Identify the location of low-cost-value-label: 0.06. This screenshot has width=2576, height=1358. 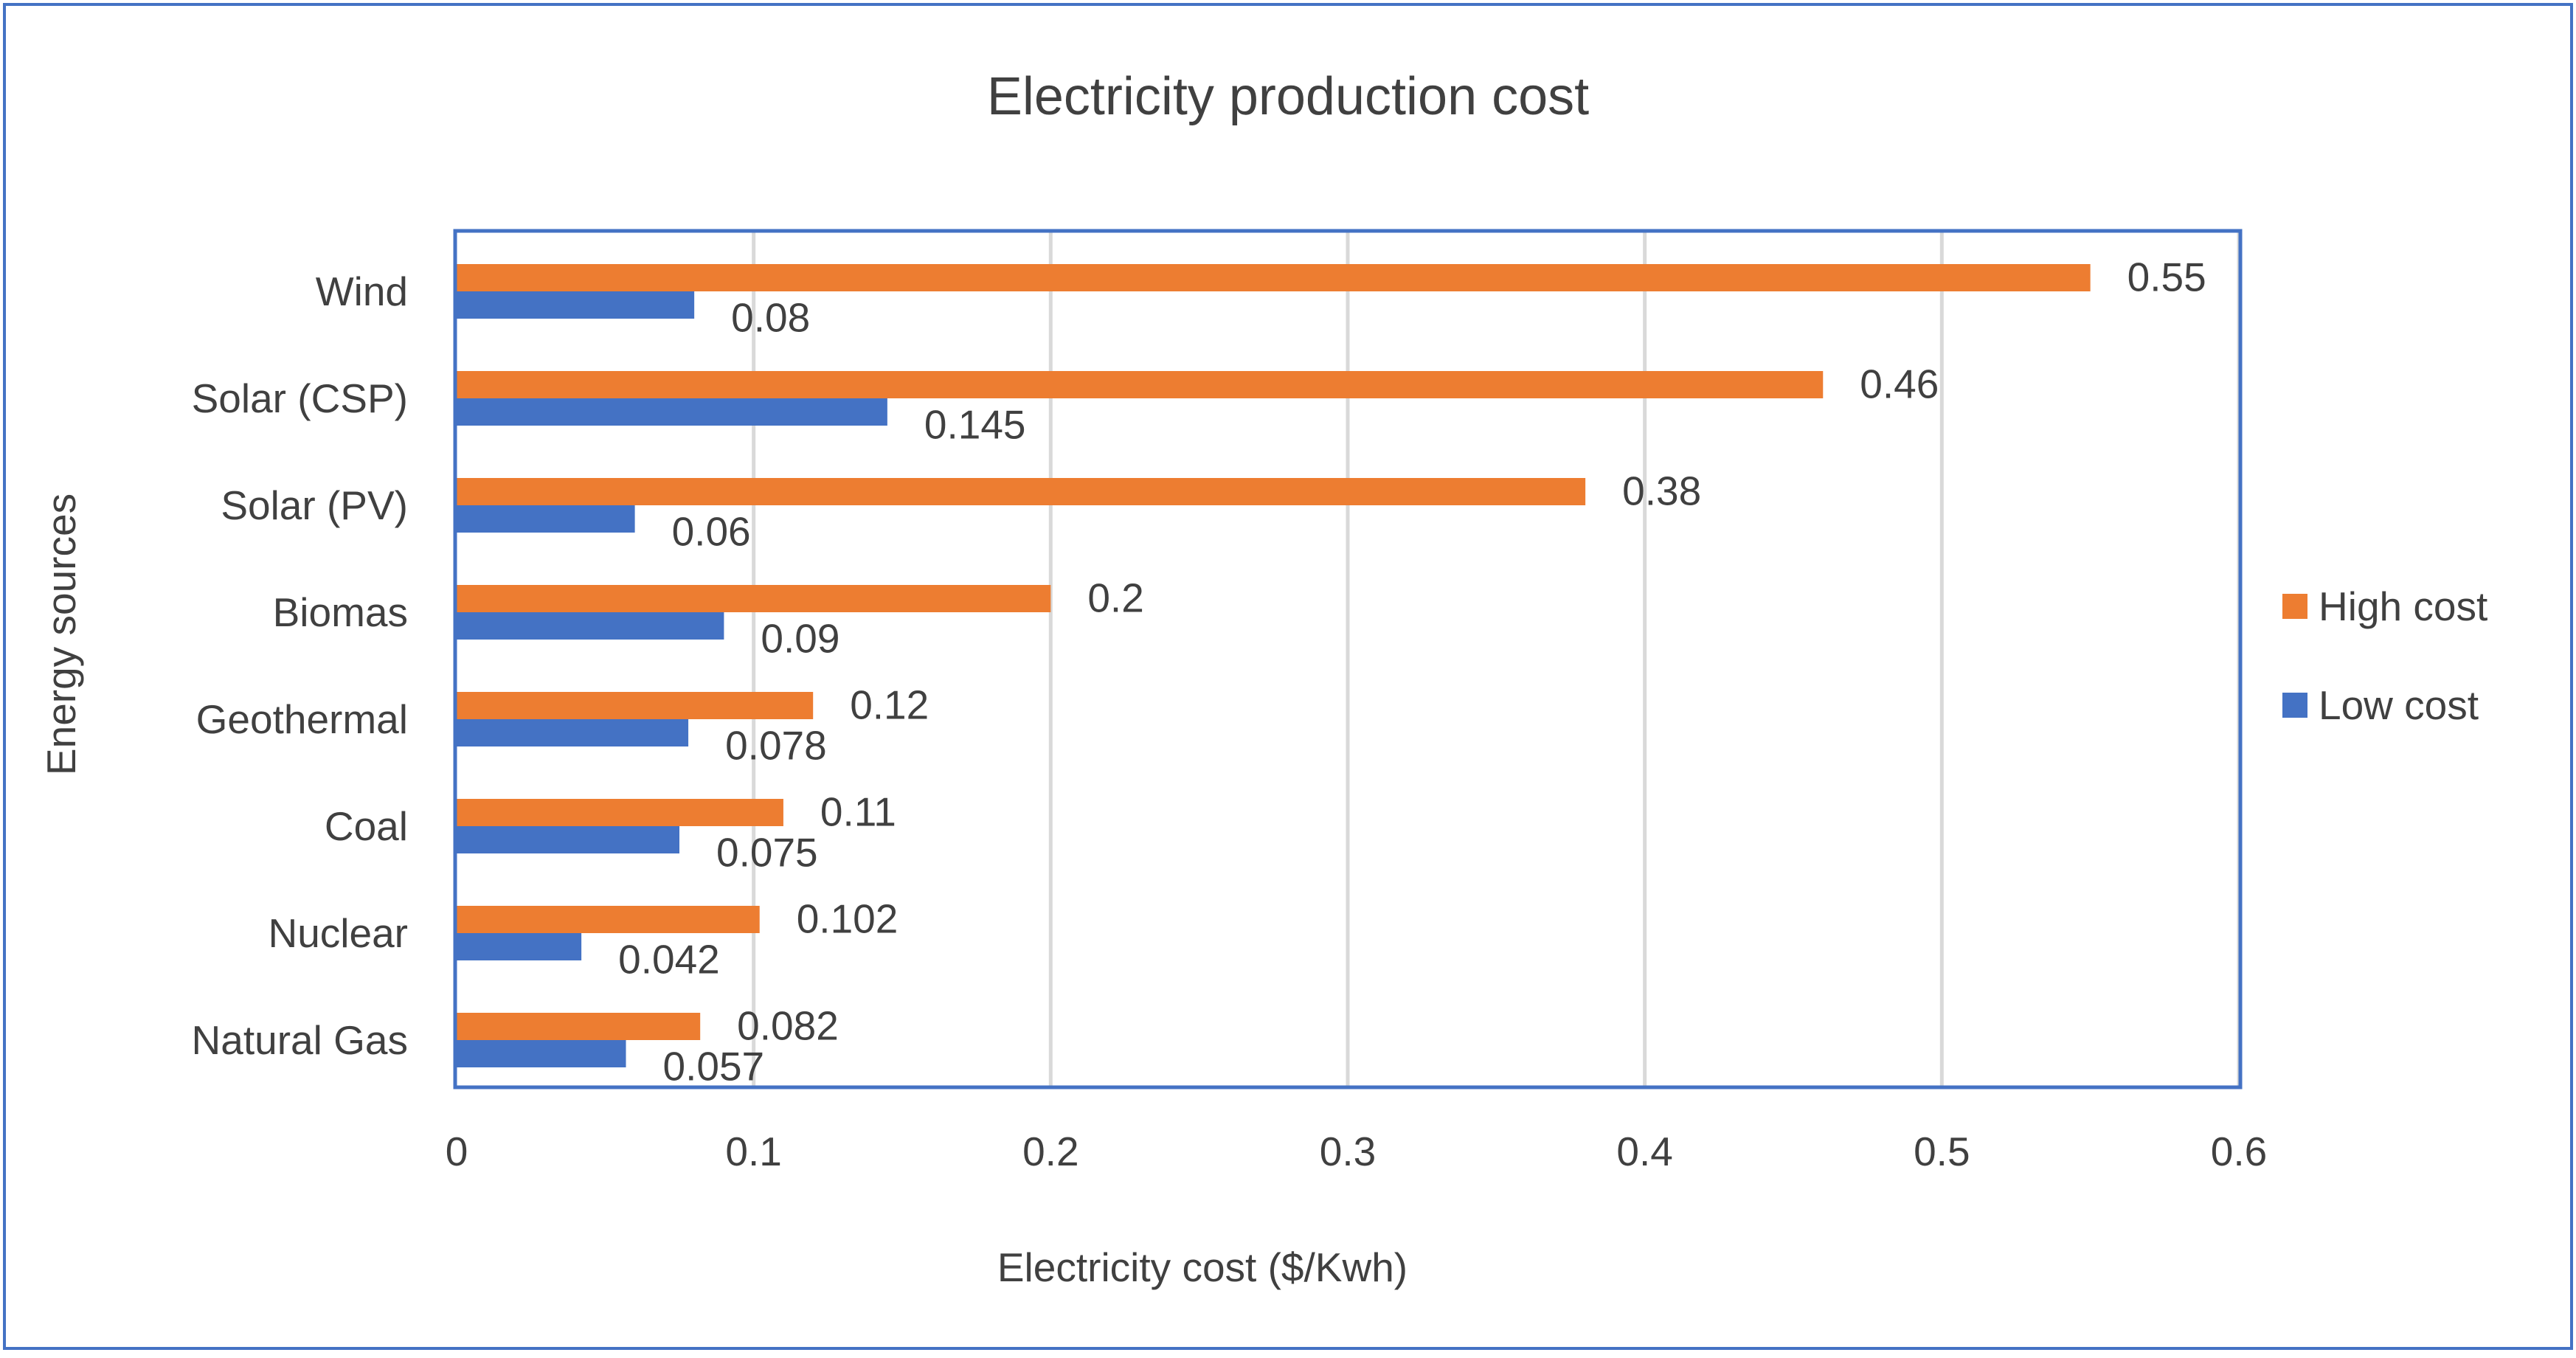
(712, 532).